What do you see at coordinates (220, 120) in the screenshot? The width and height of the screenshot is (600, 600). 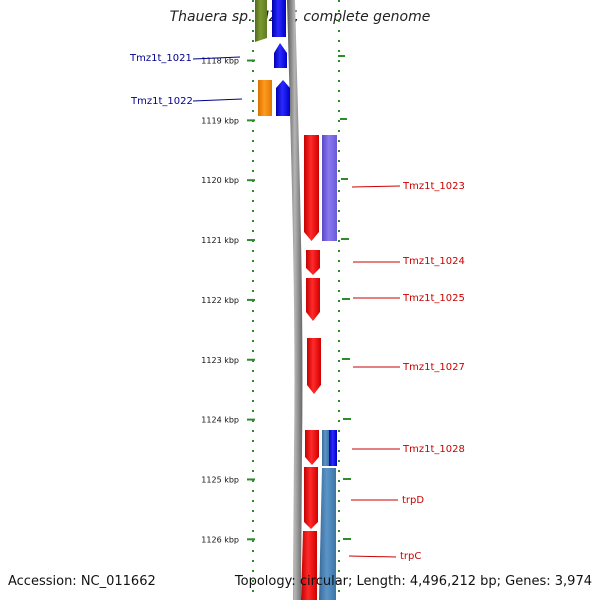 I see `scale-label-1119: 1119 kbp` at bounding box center [220, 120].